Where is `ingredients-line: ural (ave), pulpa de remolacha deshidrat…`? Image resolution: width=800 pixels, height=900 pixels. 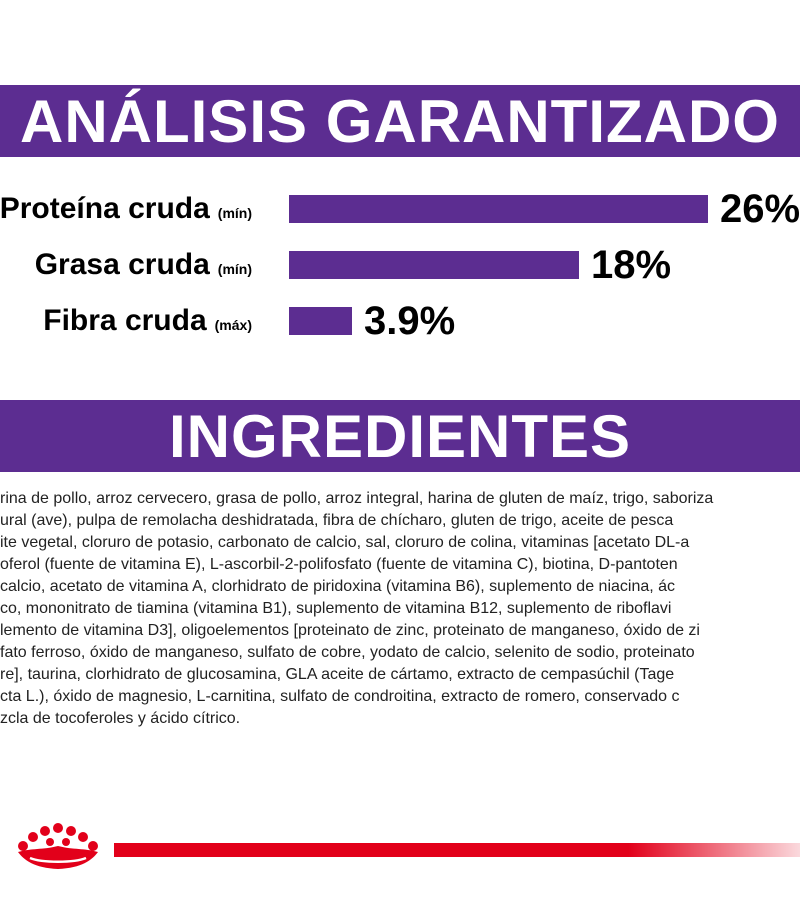 ingredients-line: ural (ave), pulpa de remolacha deshidrat… is located at coordinates (337, 520).